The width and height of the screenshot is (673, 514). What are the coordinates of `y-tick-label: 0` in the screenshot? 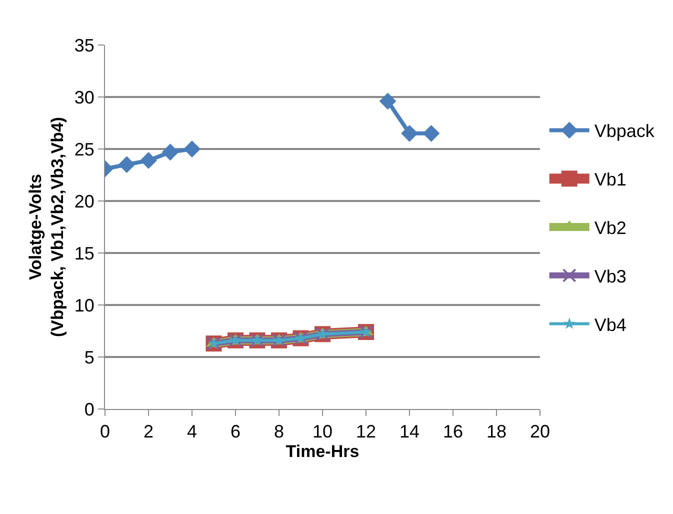 It's located at (89, 409).